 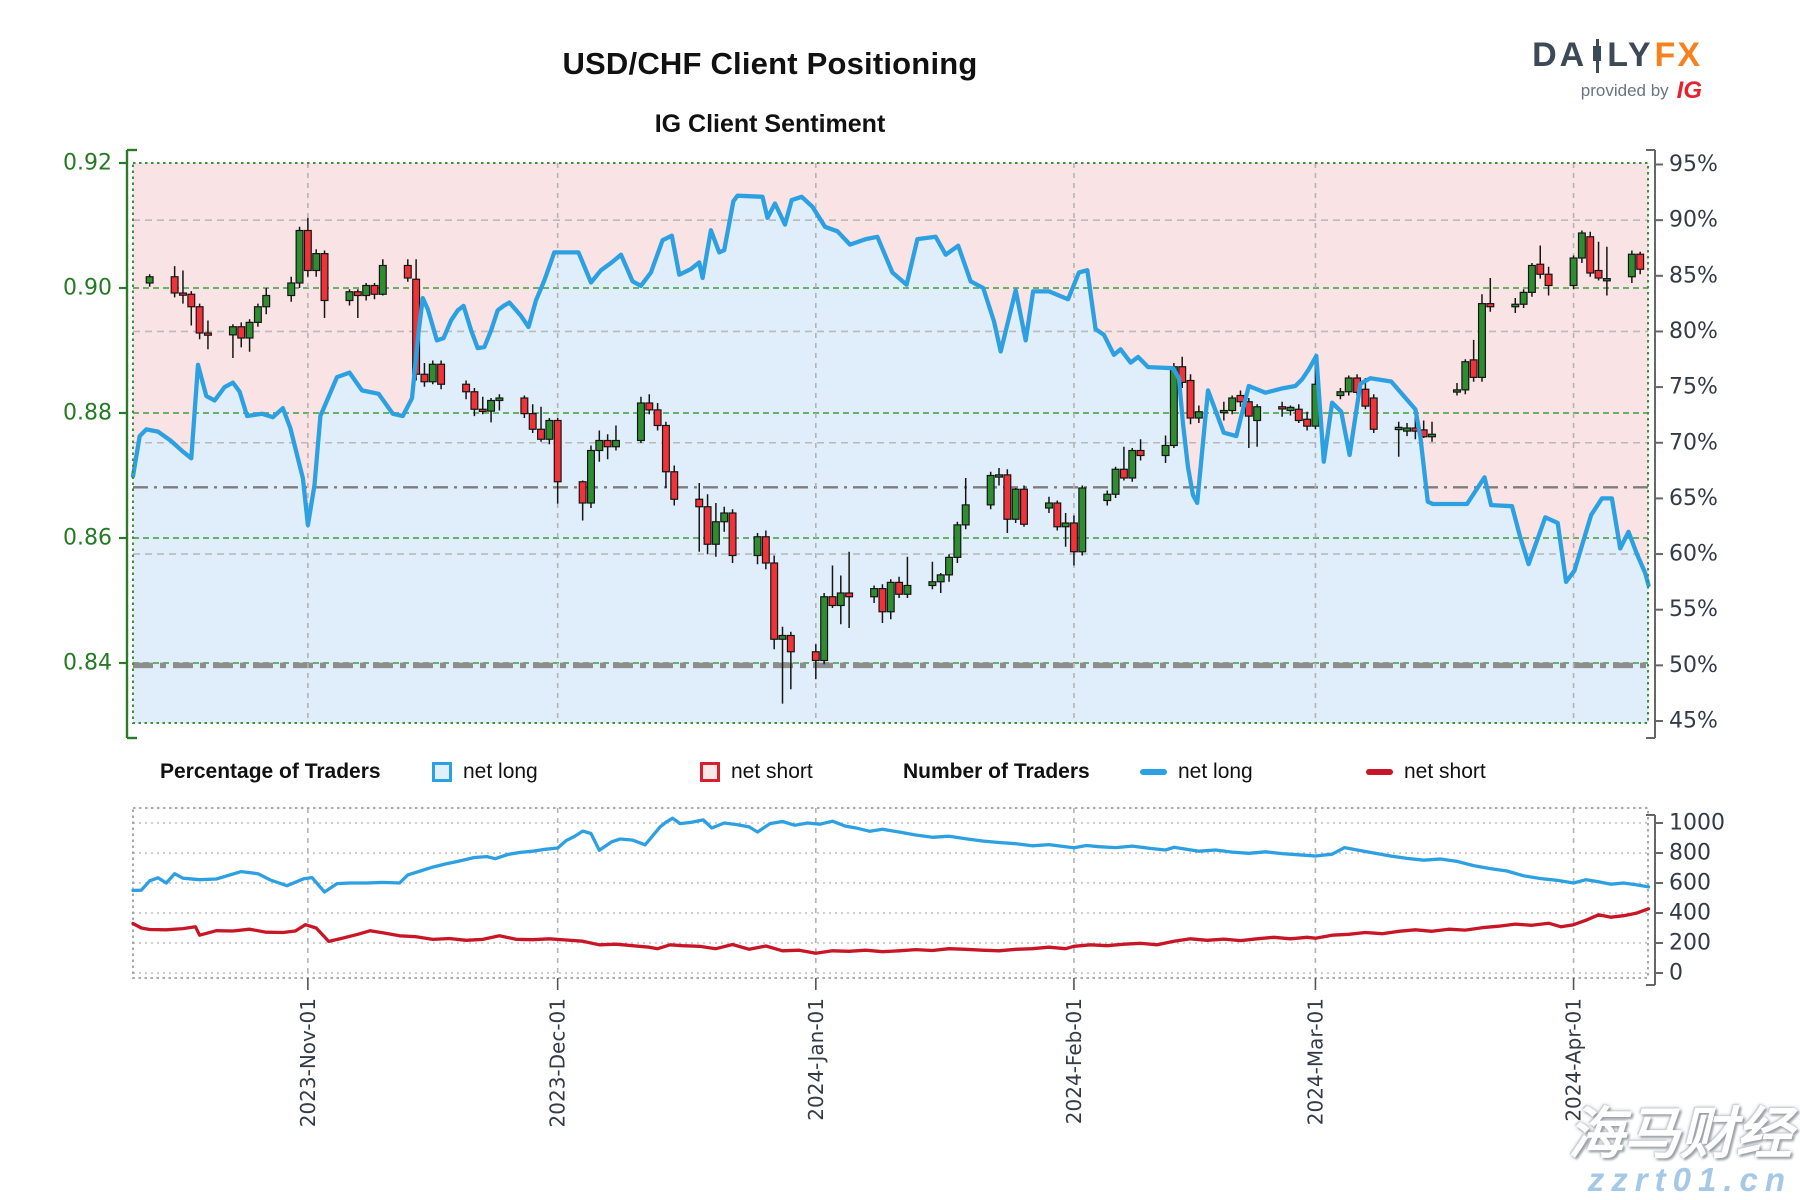 What do you see at coordinates (1630, 55) in the screenshot?
I see `logo-text-ly: LY` at bounding box center [1630, 55].